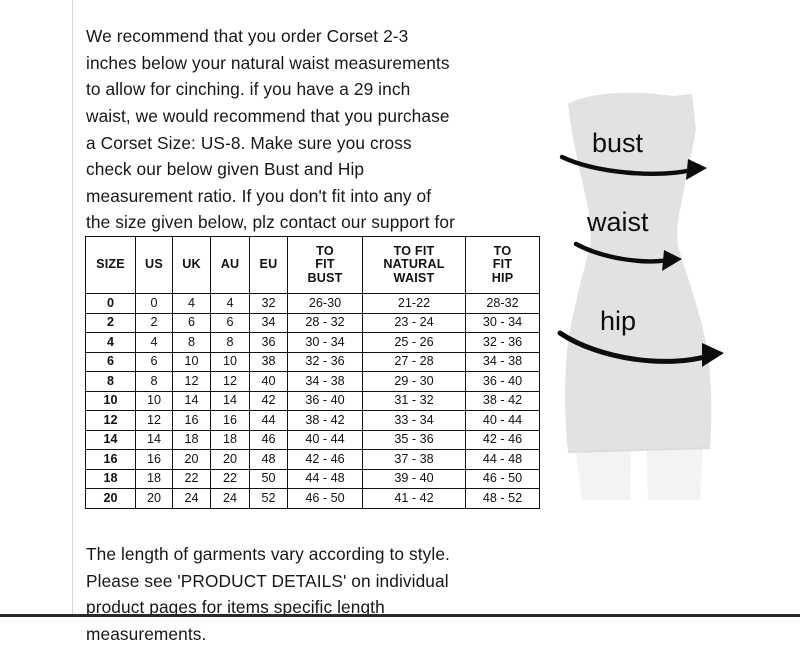 This screenshot has width=800, height=648. Describe the element at coordinates (191, 439) in the screenshot. I see `cell-uk: 18` at that location.